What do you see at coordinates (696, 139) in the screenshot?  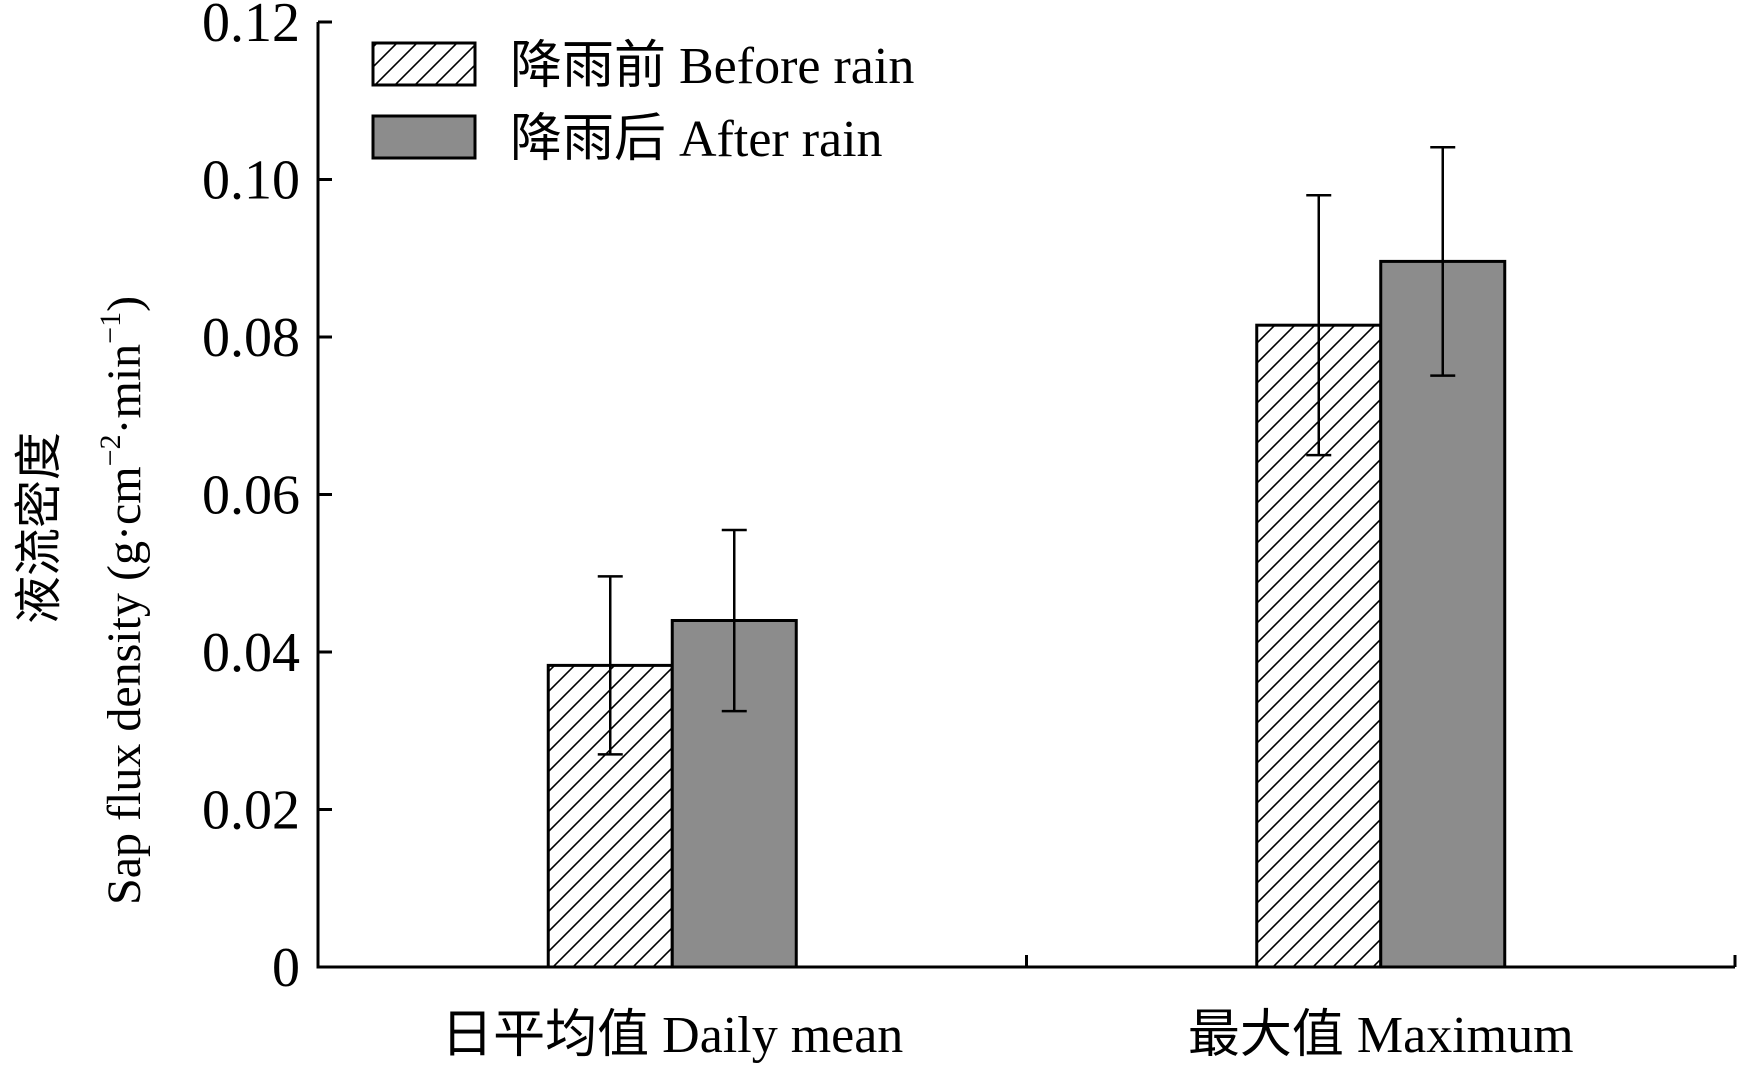 I see `legend-label-after-rain: 降雨后 After rain` at bounding box center [696, 139].